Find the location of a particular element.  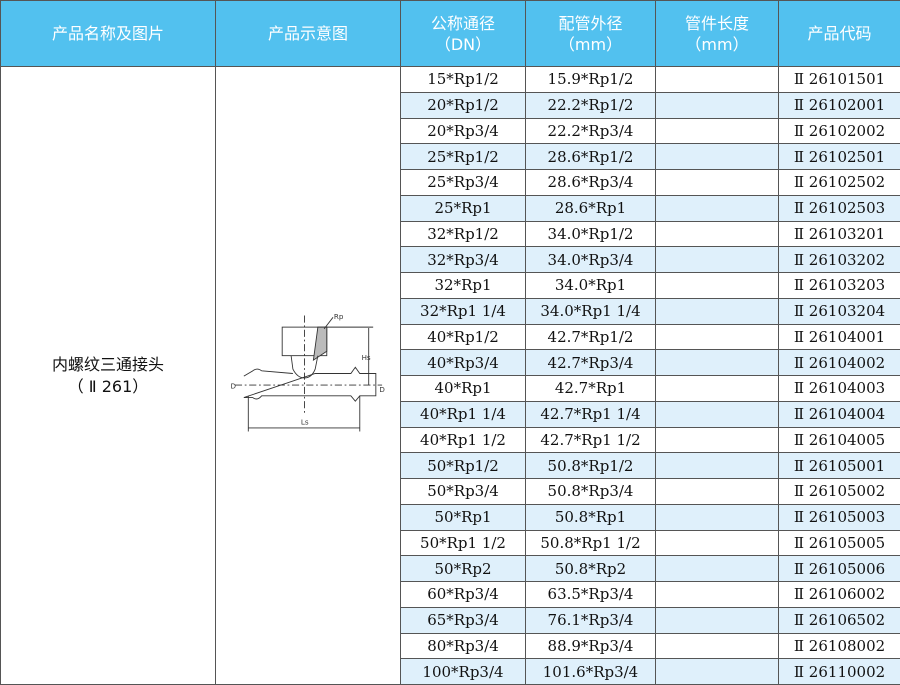

dn-cell: 80*Rp3/4 is located at coordinates (463, 646).